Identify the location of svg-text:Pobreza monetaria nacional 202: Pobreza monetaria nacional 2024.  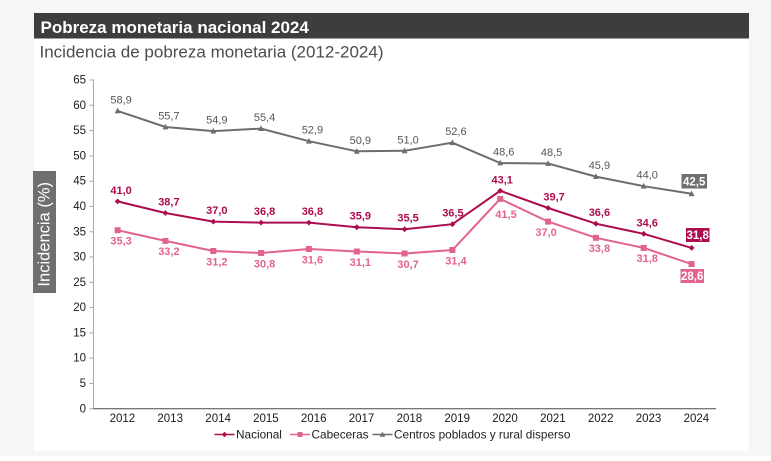
(175, 27).